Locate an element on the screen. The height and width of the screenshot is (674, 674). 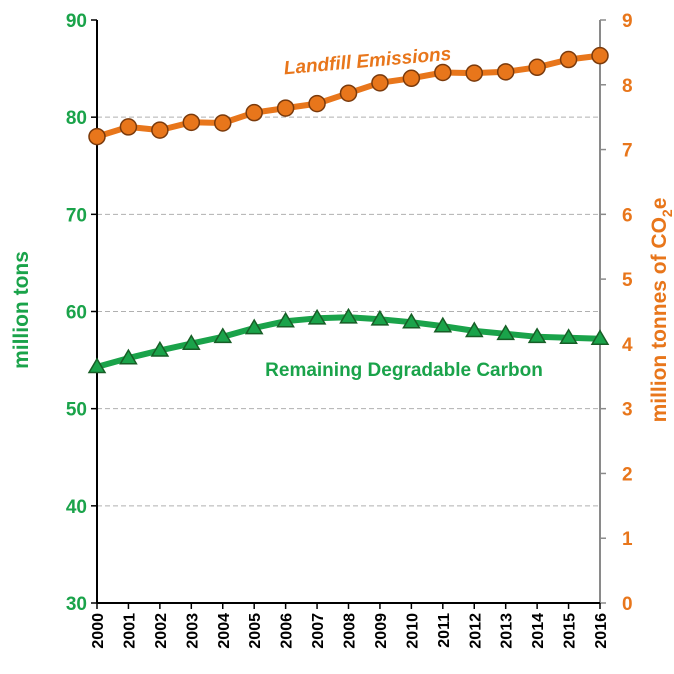
point-remaining-degradable-carbon-2008 is located at coordinates (348, 315).